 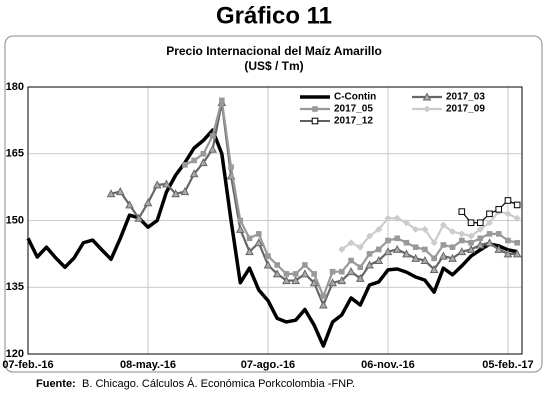 I want to click on chart-subtitle: (US$ / Tm), so click(x=273, y=66).